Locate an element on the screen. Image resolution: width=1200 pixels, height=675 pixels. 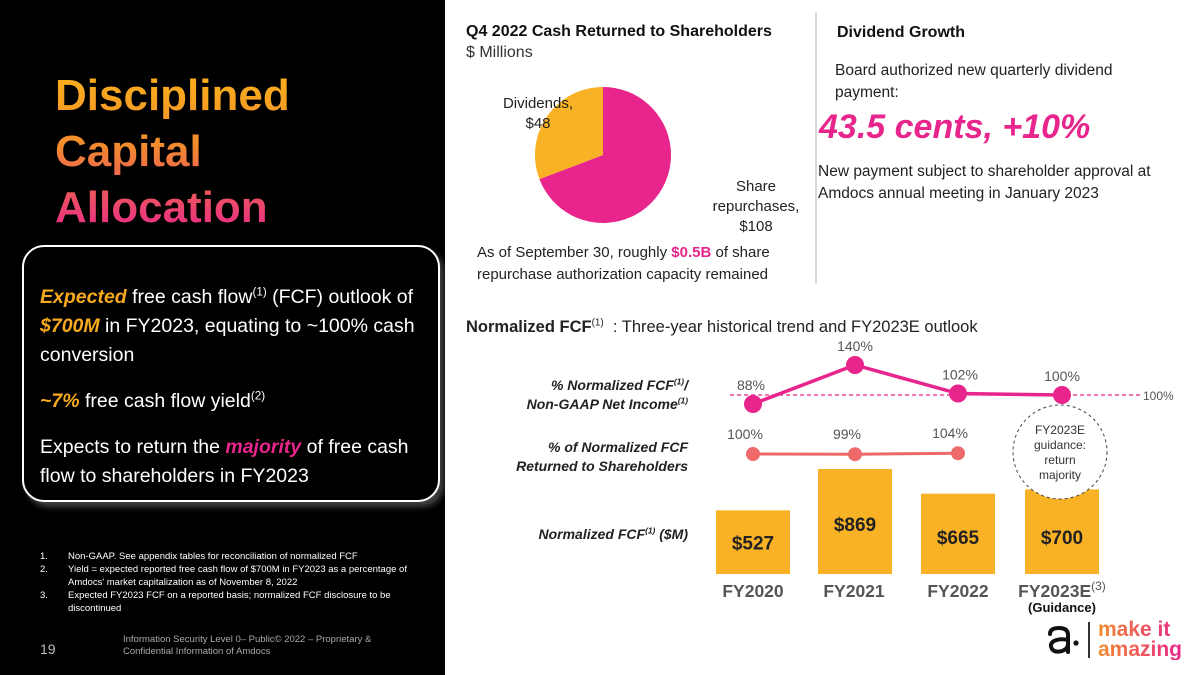
amdocs-logo: make it amazing is located at coordinates (1114, 639).